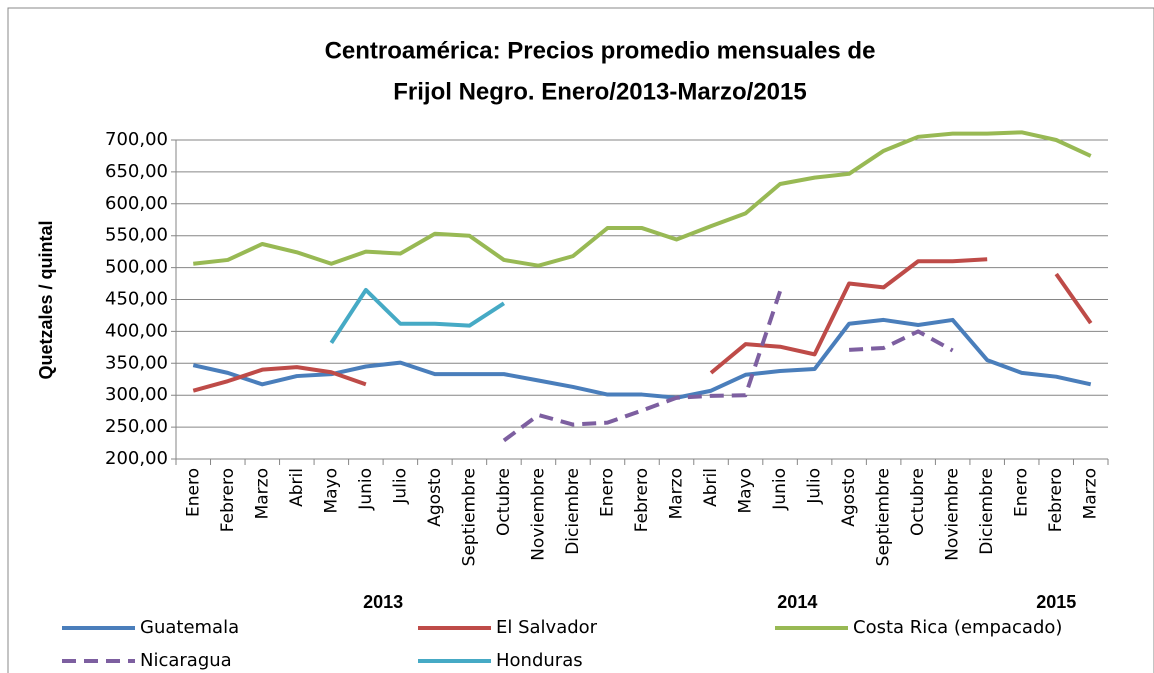  What do you see at coordinates (136, 362) in the screenshot?
I see `y-tick-label: 350,00` at bounding box center [136, 362].